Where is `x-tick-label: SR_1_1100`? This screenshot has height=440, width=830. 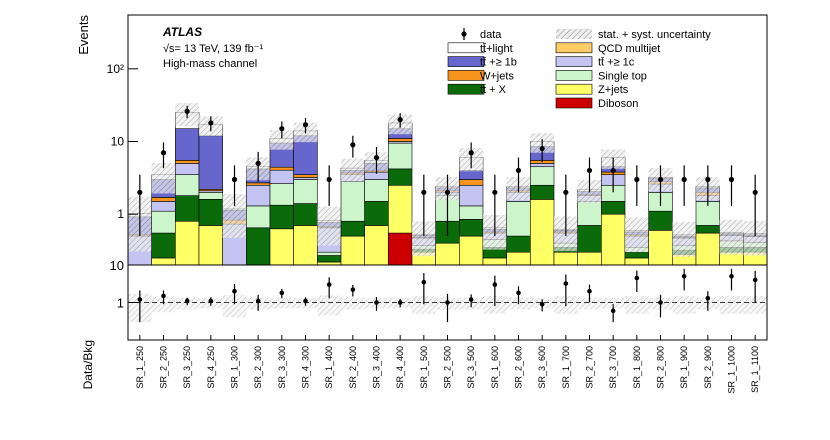 x-tick-label: SR_1_1100 is located at coordinates (755, 369).